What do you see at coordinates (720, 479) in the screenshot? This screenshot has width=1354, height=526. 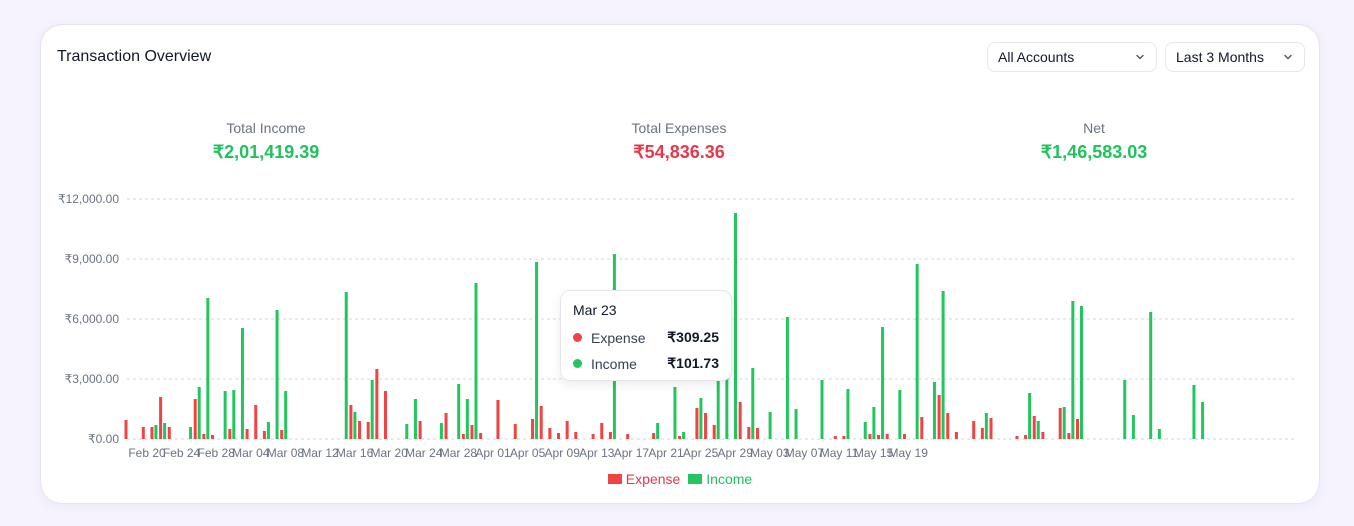 I see `legend-item-income: Income` at bounding box center [720, 479].